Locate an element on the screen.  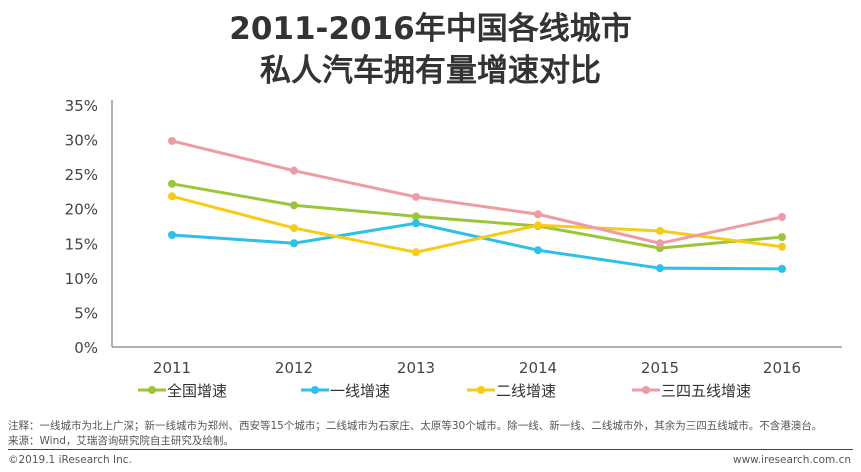
legend-label: 一线增速 is located at coordinates (360, 391).